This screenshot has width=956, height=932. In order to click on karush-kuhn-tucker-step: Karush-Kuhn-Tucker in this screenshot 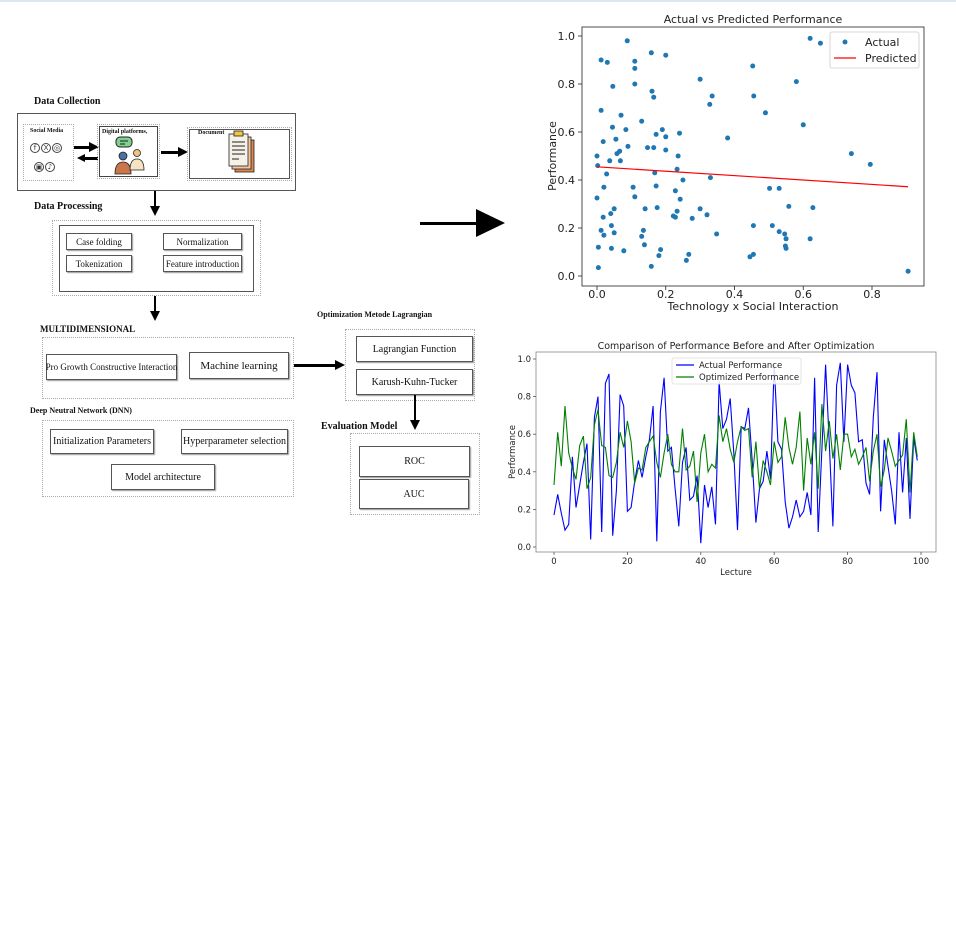, I will do `click(414, 382)`.